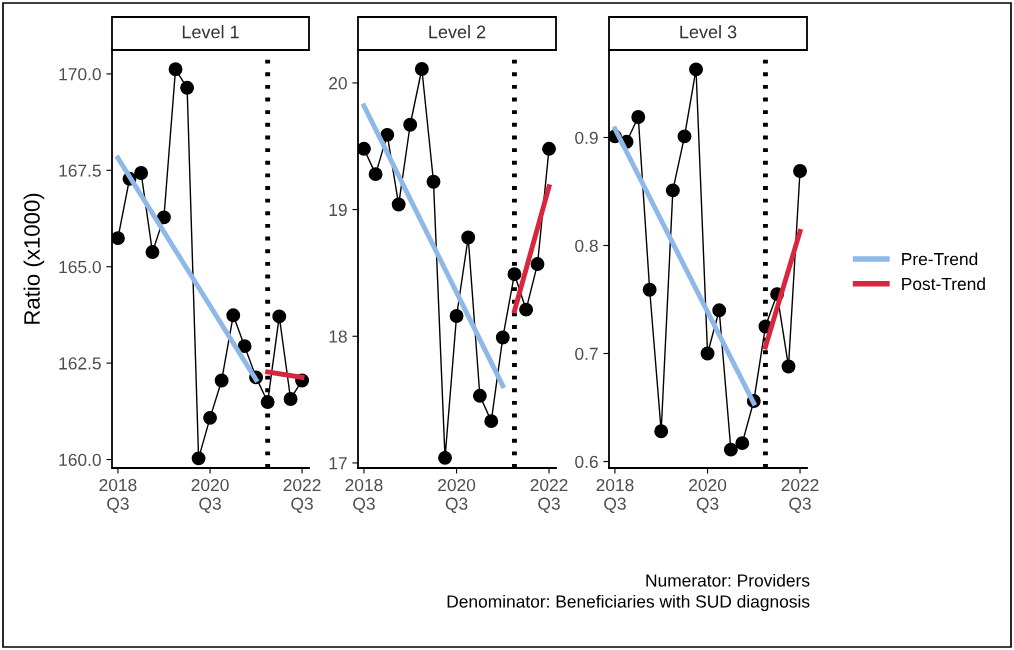  What do you see at coordinates (80, 363) in the screenshot?
I see `y-tick-label: 162.5` at bounding box center [80, 363].